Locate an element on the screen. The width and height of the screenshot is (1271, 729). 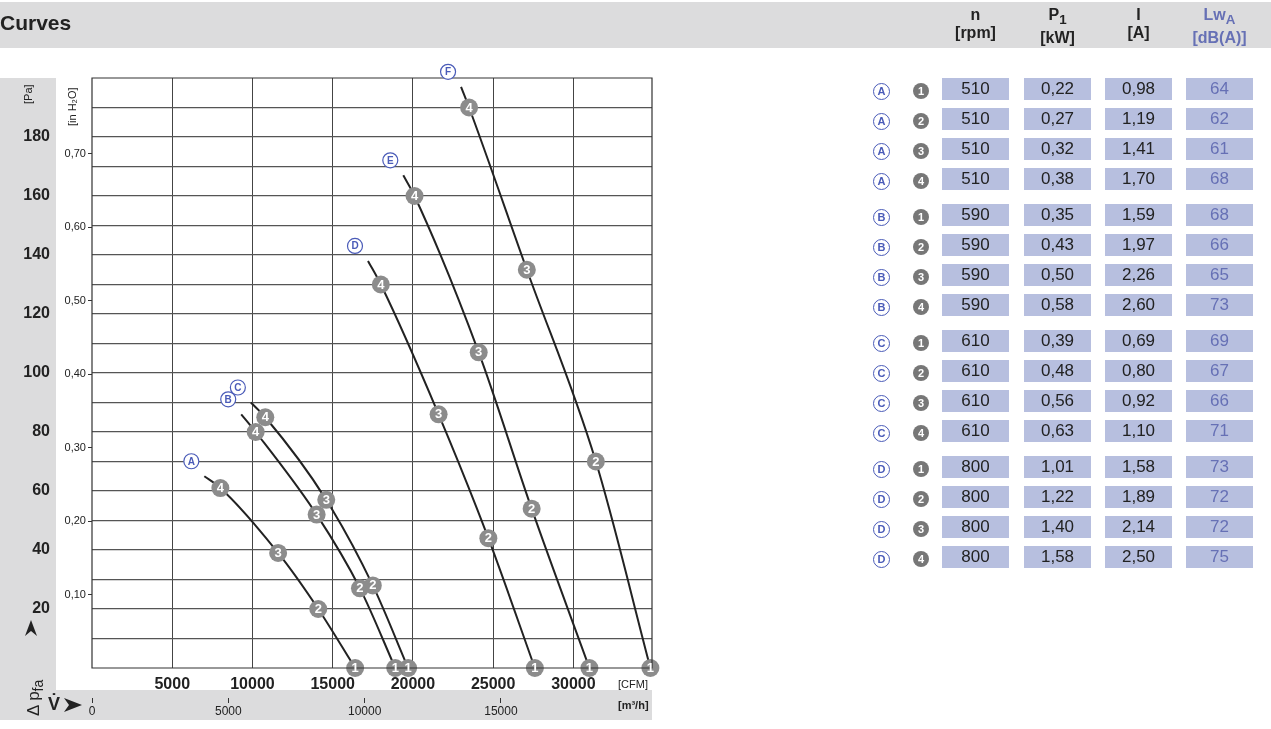
text: 69 is located at coordinates (1219, 340).